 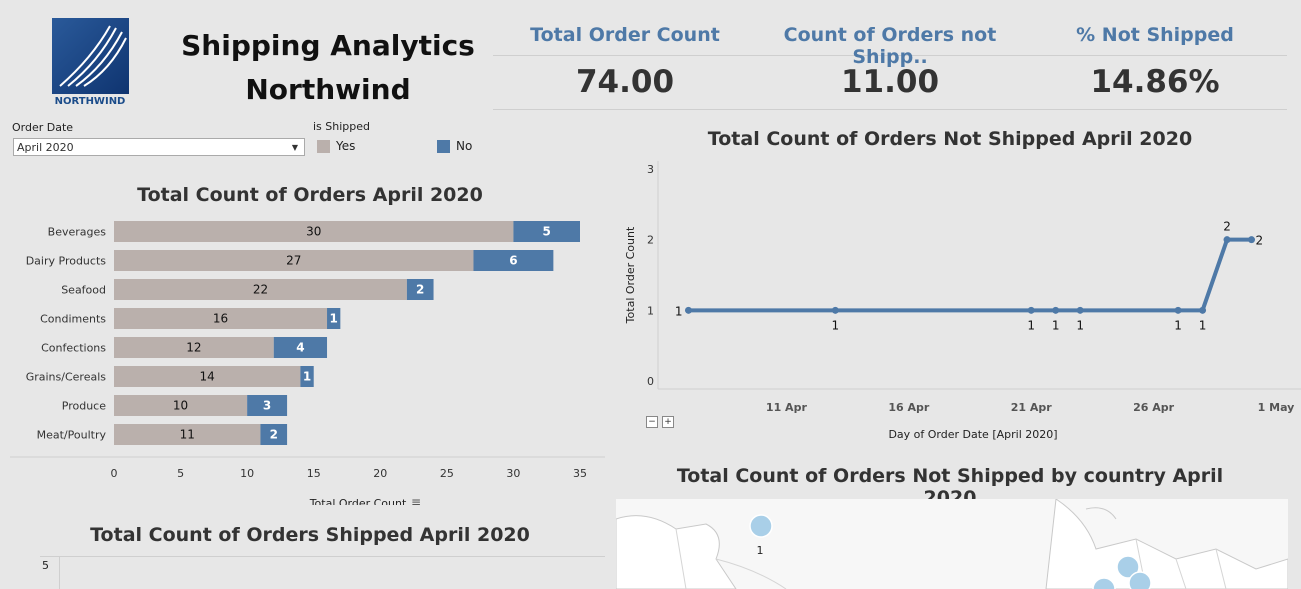 I want to click on bar-category-label: Condiments, so click(x=73, y=319).